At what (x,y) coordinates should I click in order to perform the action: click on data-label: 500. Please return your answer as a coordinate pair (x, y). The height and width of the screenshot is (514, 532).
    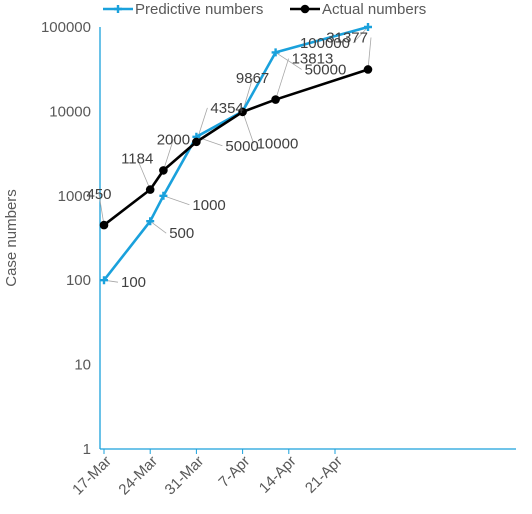
    Looking at the image, I should click on (181, 233).